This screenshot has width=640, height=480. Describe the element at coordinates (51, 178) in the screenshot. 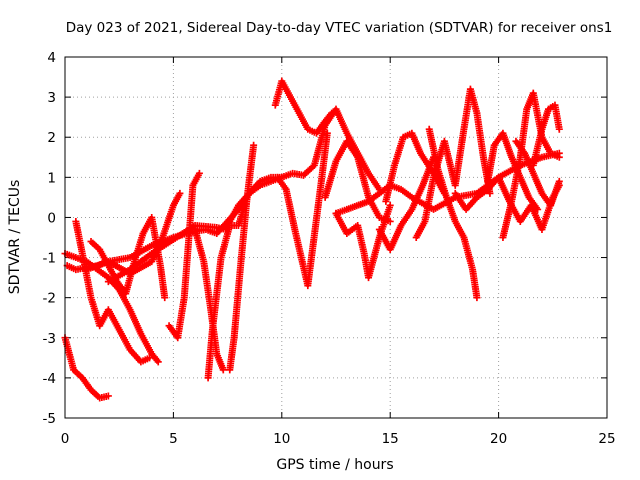

I see `y-tick-label: 1` at that location.